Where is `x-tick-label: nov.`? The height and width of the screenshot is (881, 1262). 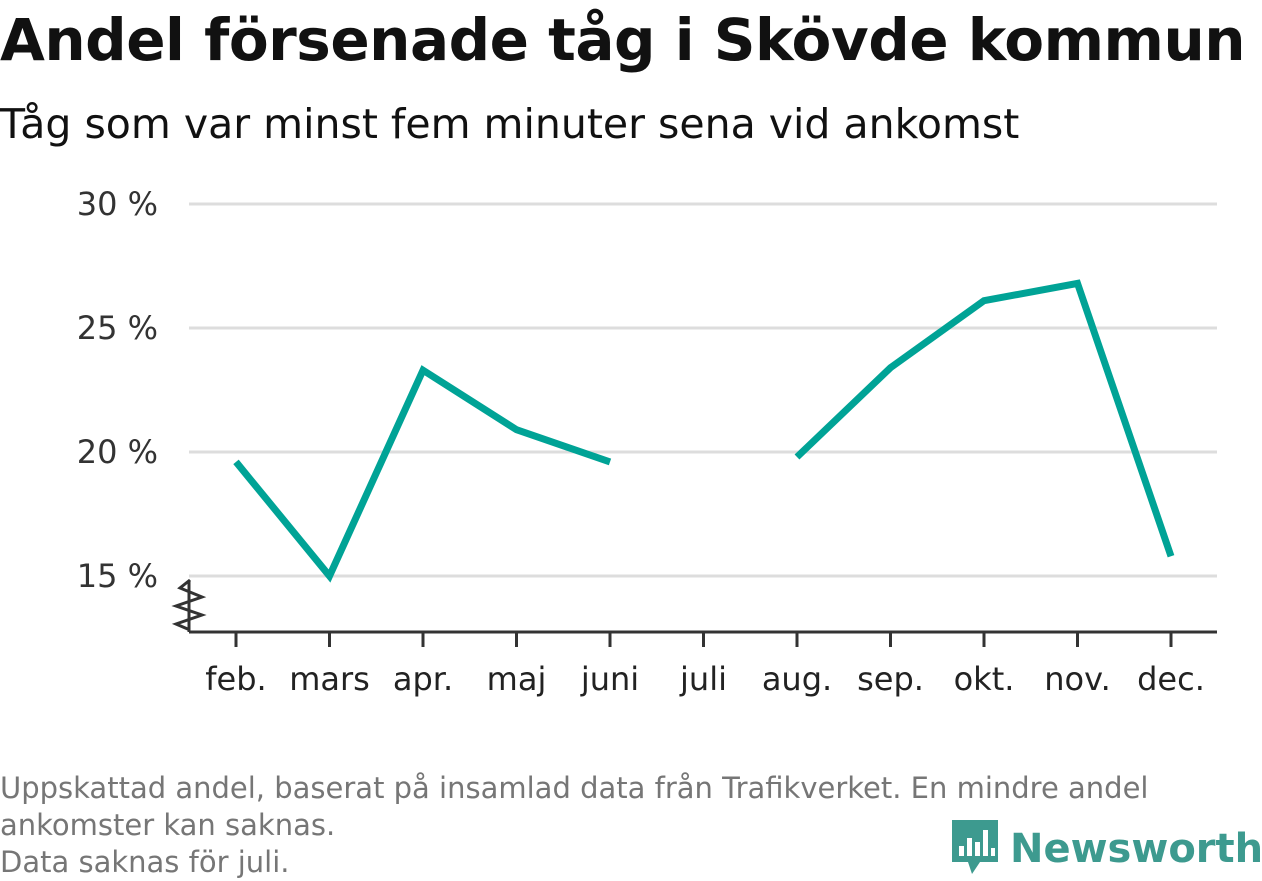 x-tick-label: nov. is located at coordinates (1077, 679).